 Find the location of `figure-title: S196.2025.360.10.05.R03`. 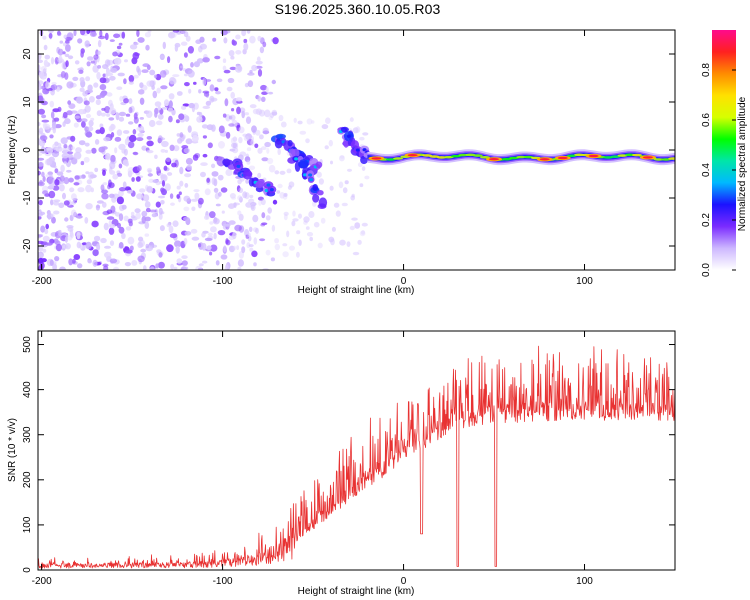

figure-title: S196.2025.360.10.05.R03 is located at coordinates (357, 9).